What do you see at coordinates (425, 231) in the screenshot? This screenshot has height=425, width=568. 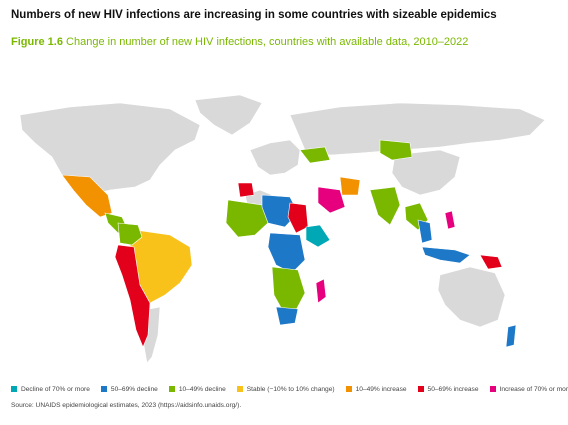 I see `indochina-region` at bounding box center [425, 231].